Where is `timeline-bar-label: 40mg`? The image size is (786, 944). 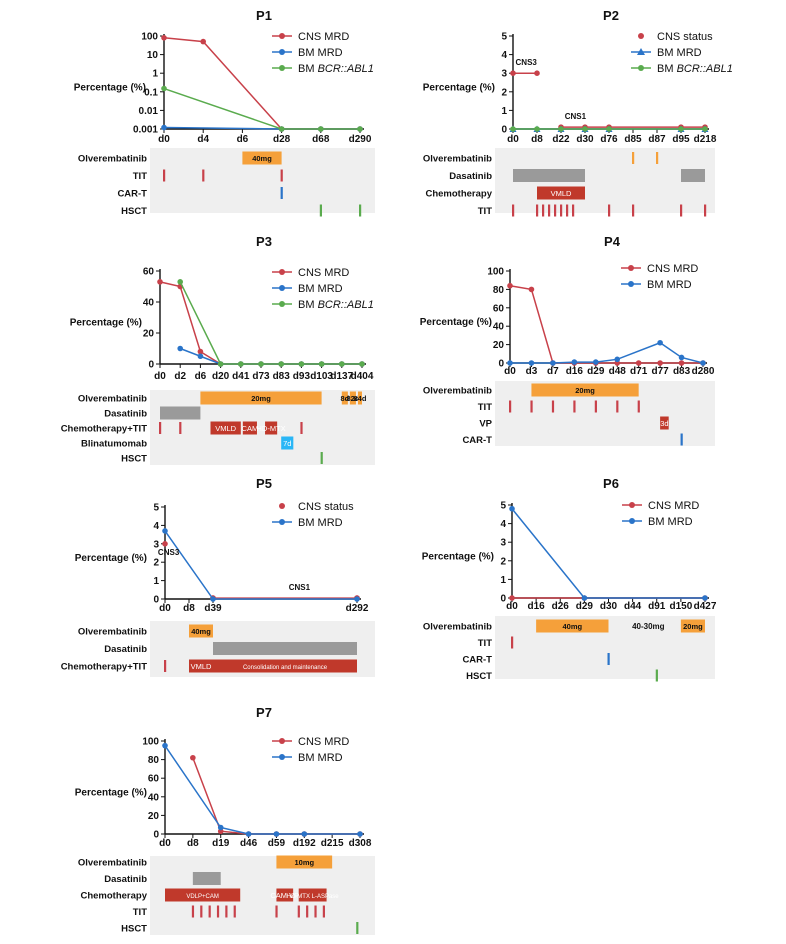
timeline-bar-label: 40mg is located at coordinates (262, 158).